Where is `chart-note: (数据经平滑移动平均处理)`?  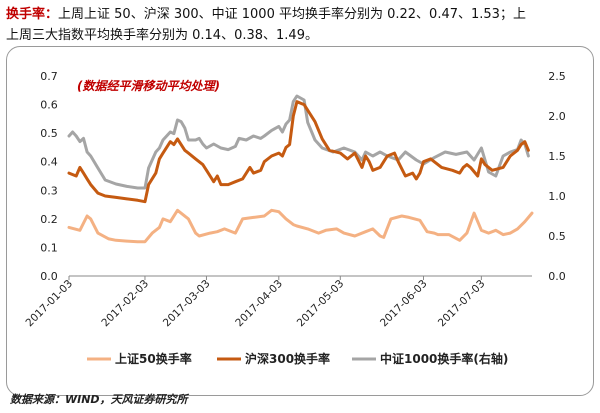
chart-note: (数据经平滑移动平均处理) is located at coordinates (148, 86).